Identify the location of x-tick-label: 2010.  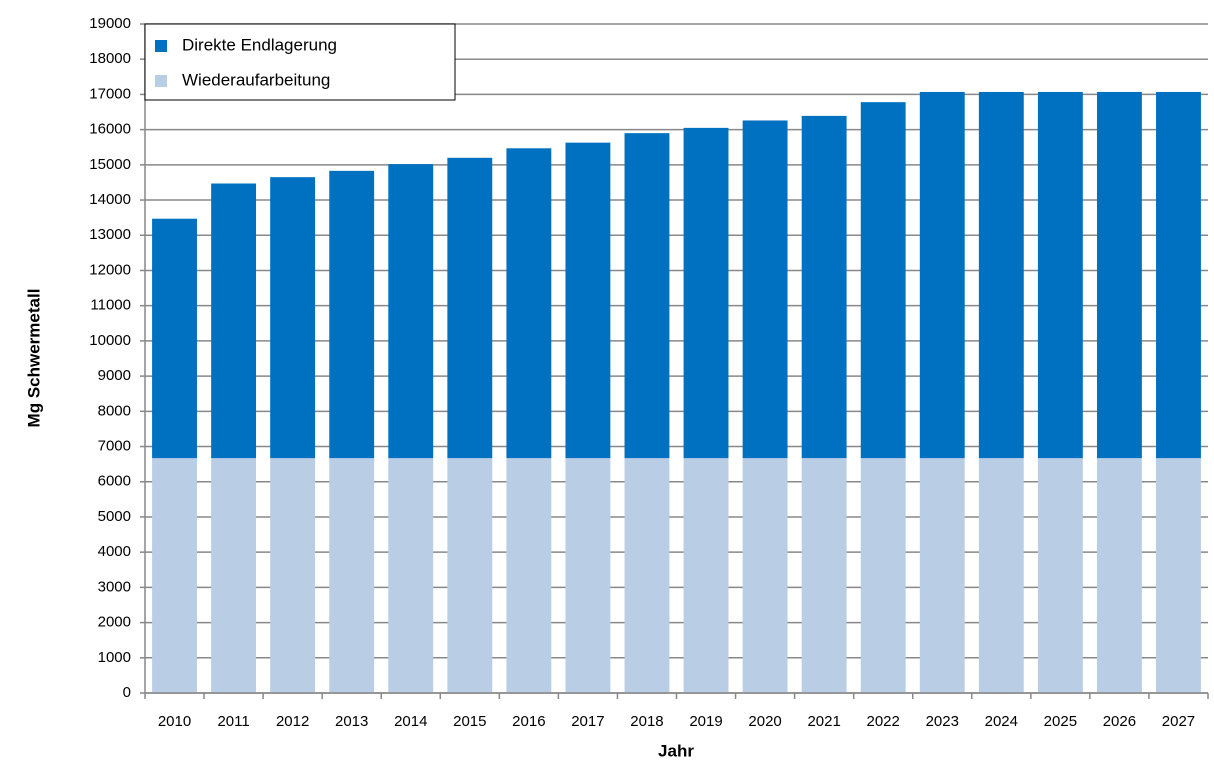
(174, 721).